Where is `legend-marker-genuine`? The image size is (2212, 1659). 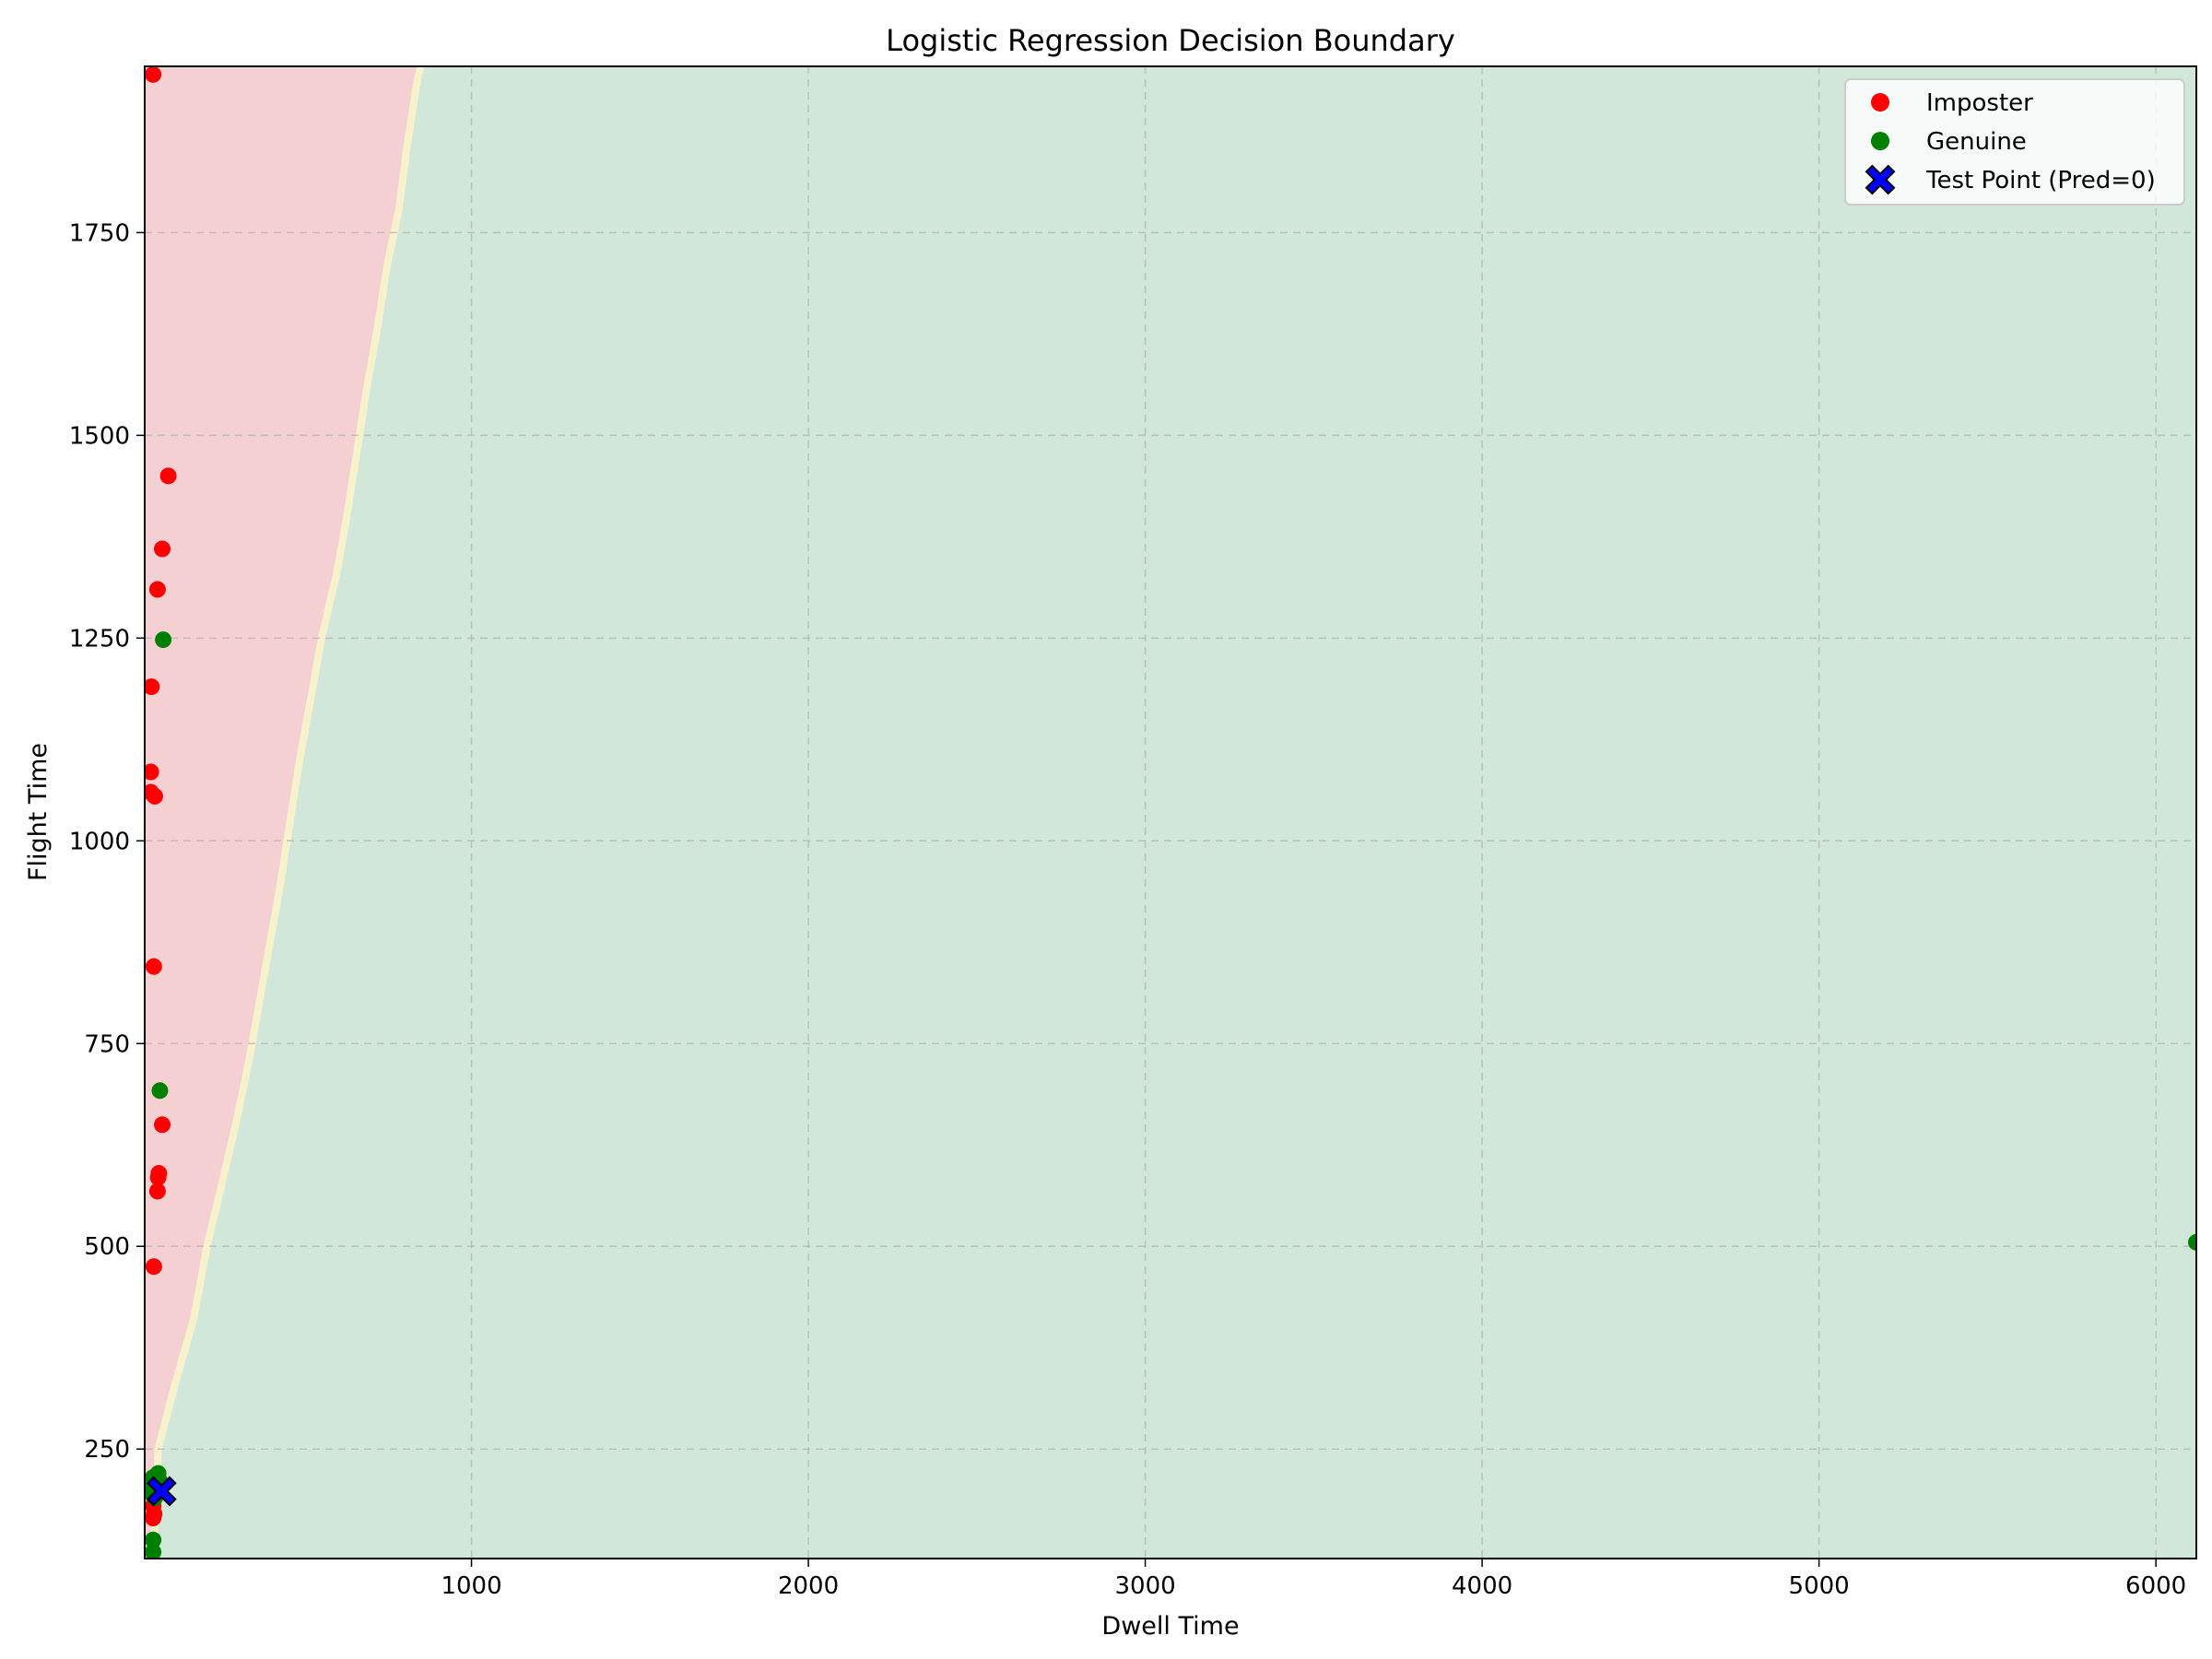
legend-marker-genuine is located at coordinates (1880, 141).